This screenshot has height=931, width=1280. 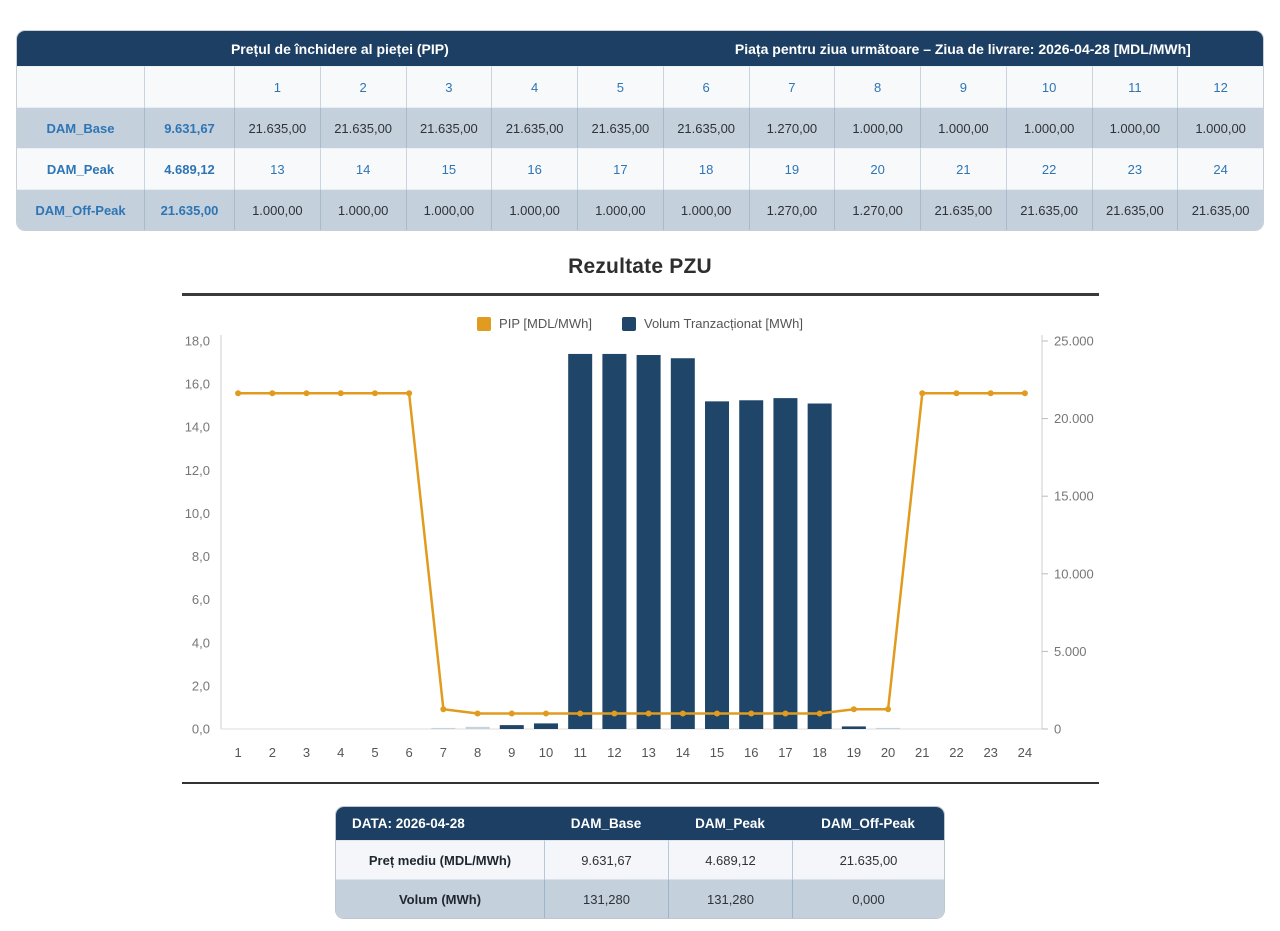 I want to click on summary-row: Volum (MWh) 131,280 131,280 0,000, so click(x=640, y=898).